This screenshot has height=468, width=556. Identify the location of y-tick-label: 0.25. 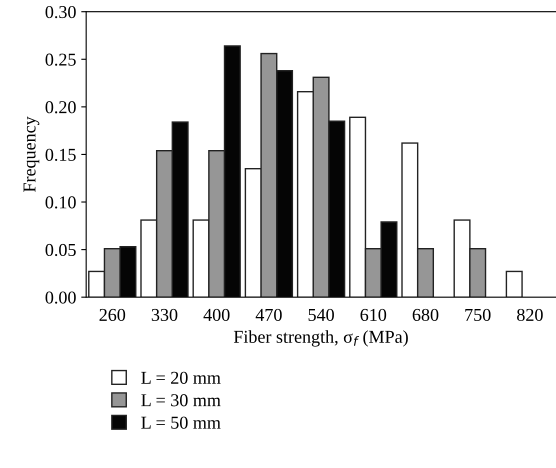
(61, 60).